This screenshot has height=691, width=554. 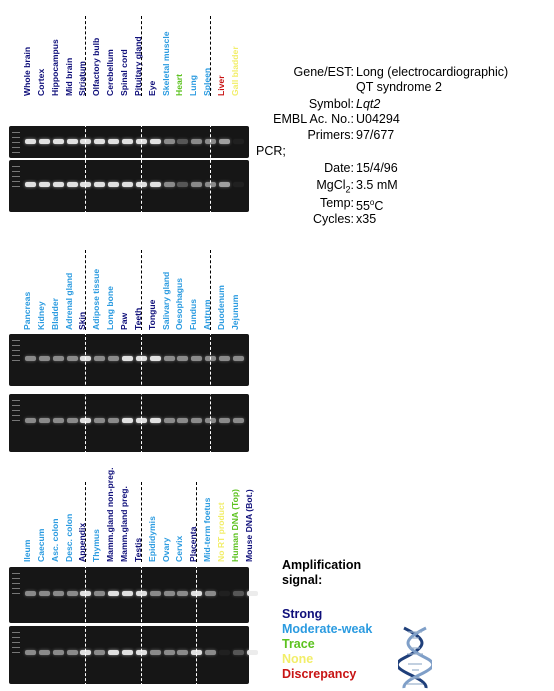 I want to click on mgcl2-value: 3.5 mM, so click(x=377, y=185).